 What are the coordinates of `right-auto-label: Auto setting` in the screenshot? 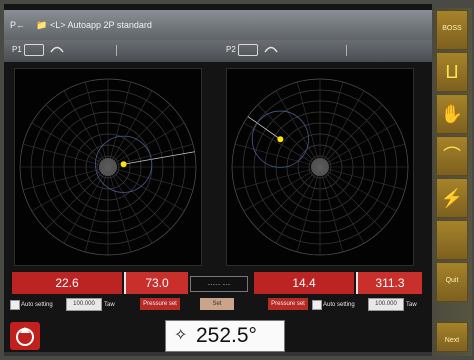 It's located at (339, 305).